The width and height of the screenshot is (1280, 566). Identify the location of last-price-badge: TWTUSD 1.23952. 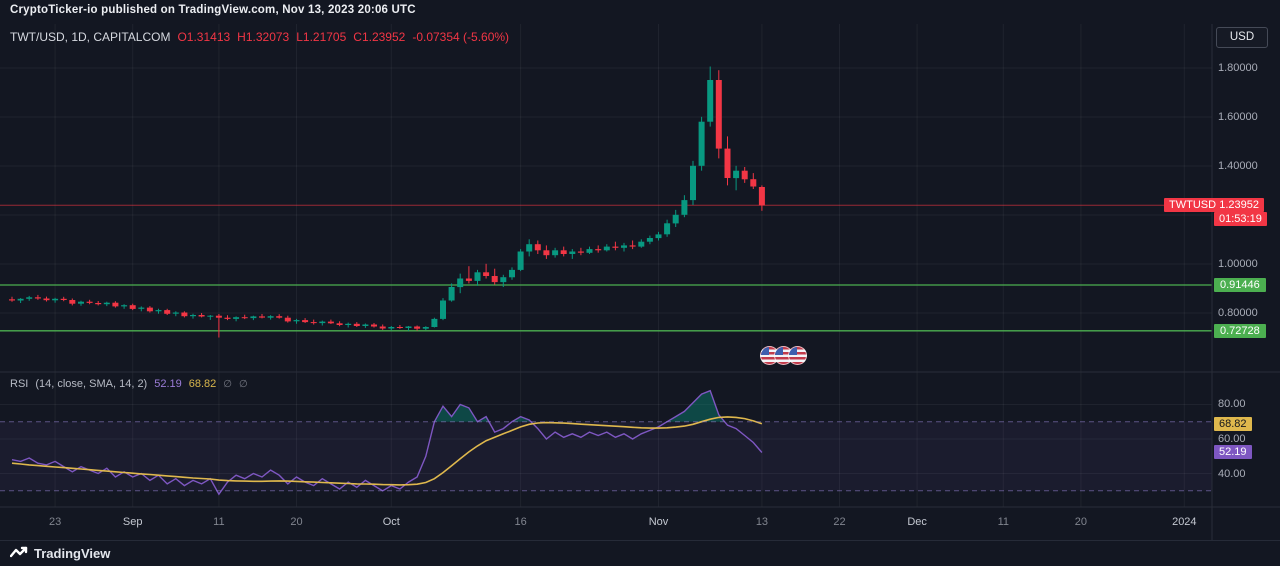
(1214, 205).